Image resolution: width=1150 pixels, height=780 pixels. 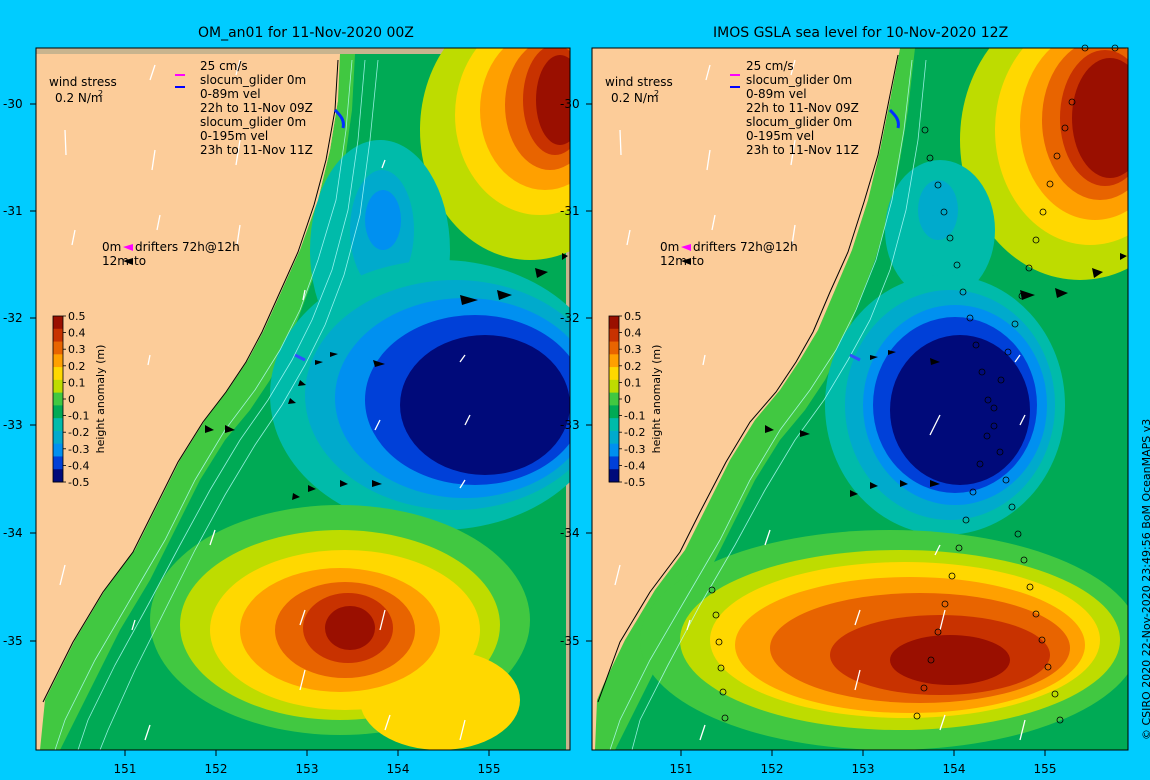 What do you see at coordinates (13, 318) in the screenshot?
I see `lat-tick-label-left: -32` at bounding box center [13, 318].